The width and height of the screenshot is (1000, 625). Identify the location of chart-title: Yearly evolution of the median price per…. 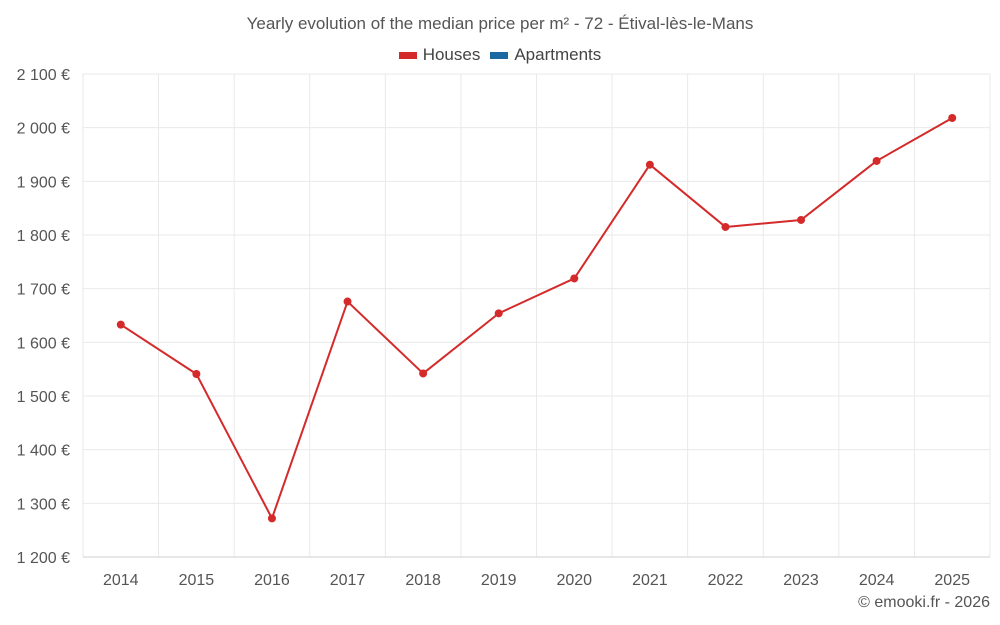
(500, 23).